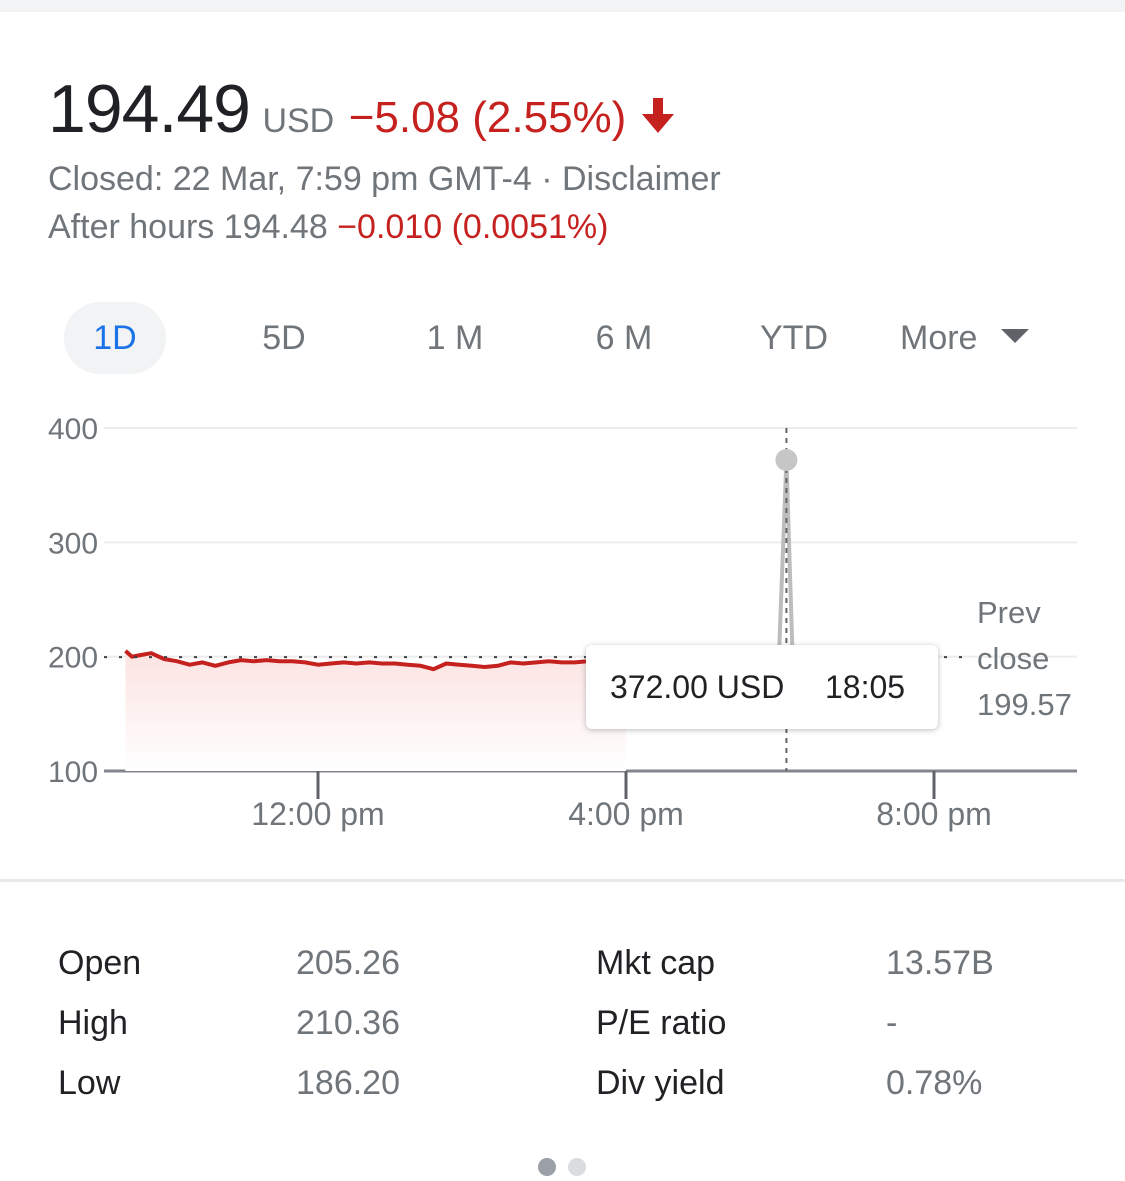 Image resolution: width=1125 pixels, height=1181 pixels. What do you see at coordinates (73, 658) in the screenshot?
I see `y-tick-label: 200` at bounding box center [73, 658].